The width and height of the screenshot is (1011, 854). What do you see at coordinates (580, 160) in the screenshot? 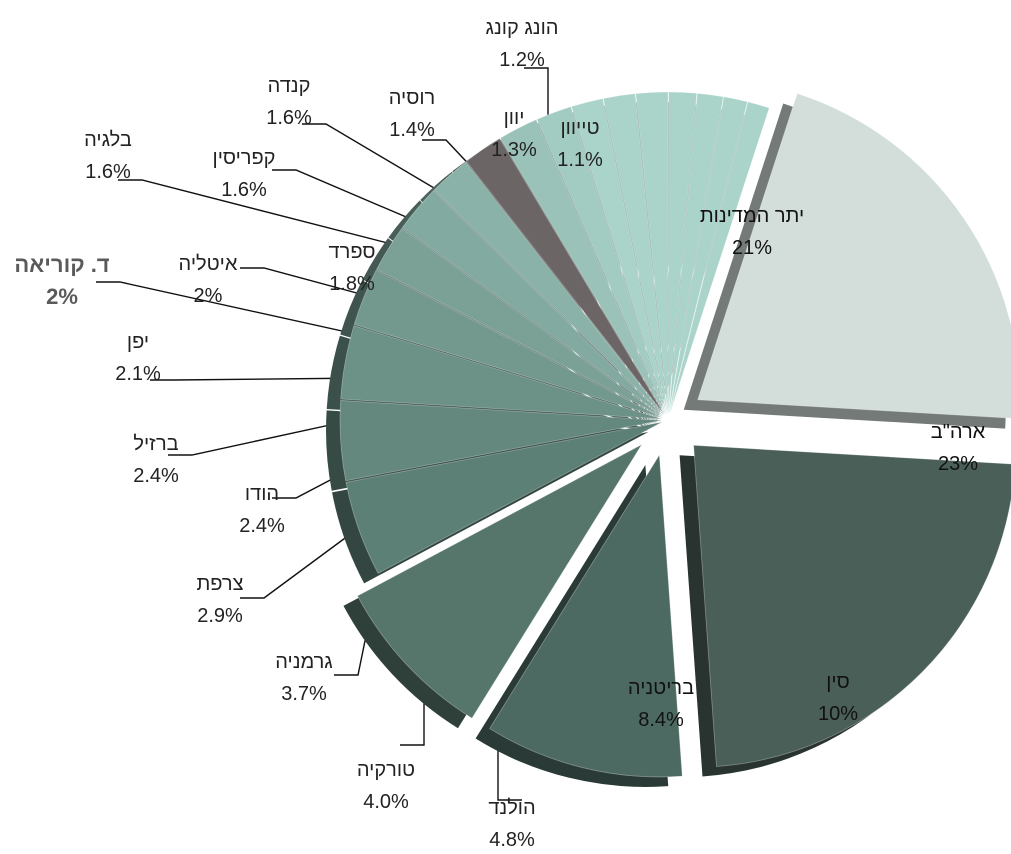
I see `slice-20-value-label: 1.1%` at bounding box center [580, 160].